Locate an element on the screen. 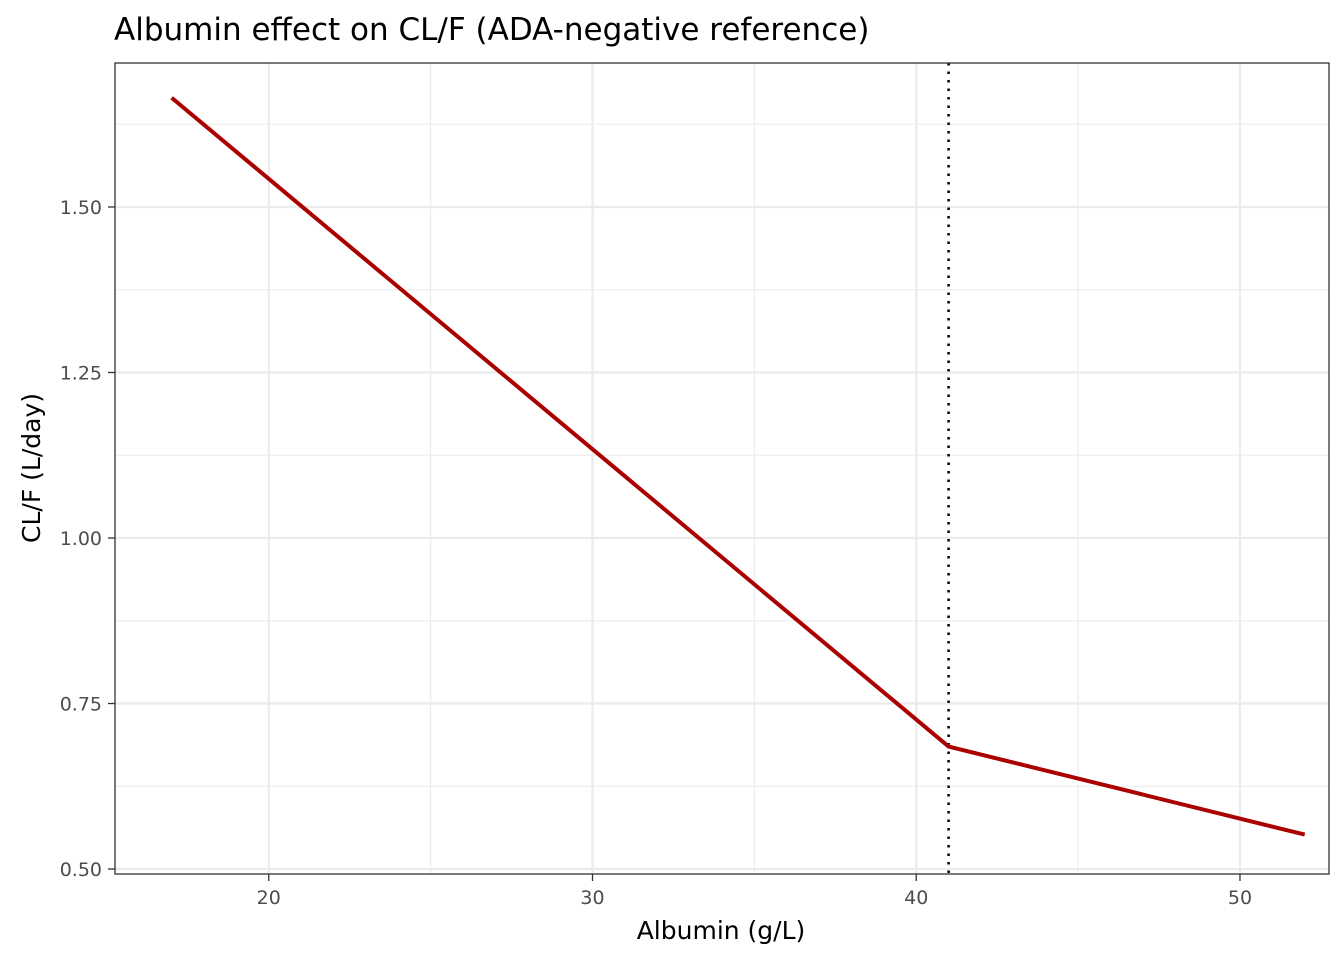 Image resolution: width=1344 pixels, height=960 pixels. y-tick-label: 1.00 is located at coordinates (81, 539).